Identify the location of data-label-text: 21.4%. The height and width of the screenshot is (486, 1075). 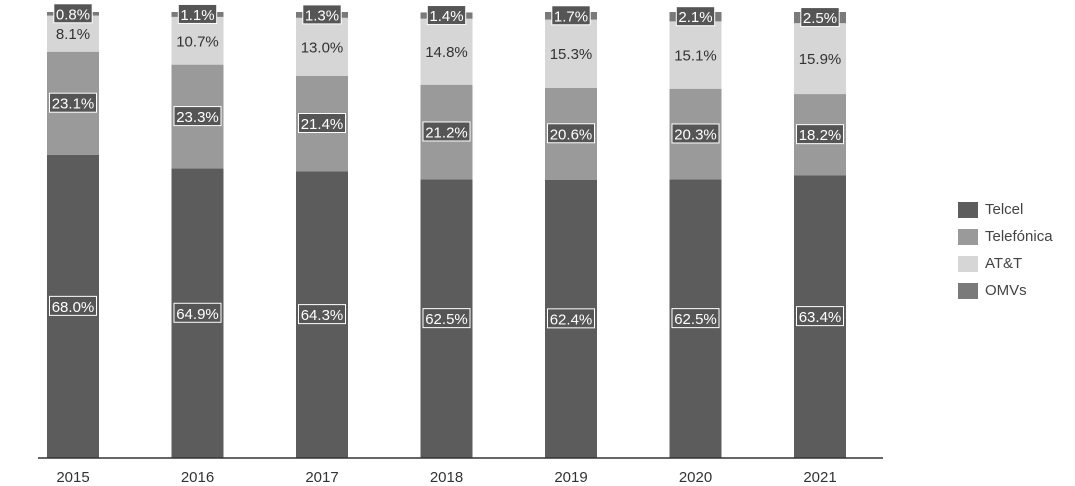
(322, 124).